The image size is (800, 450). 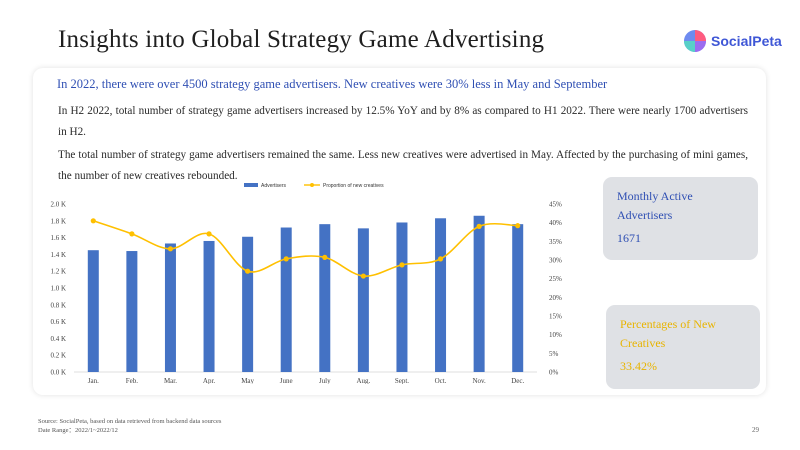 I want to click on logo-text: SocialPeta, so click(x=746, y=41).